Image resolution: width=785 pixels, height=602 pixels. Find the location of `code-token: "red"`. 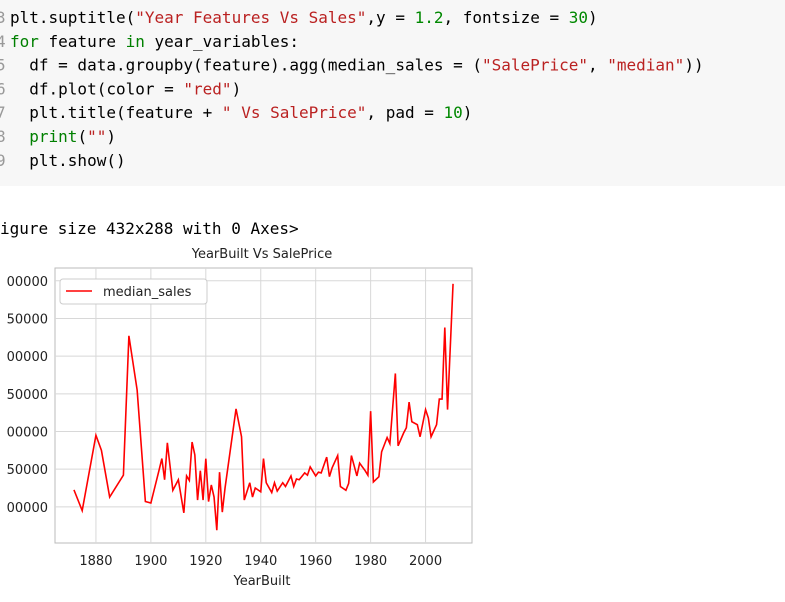

code-token: "red" is located at coordinates (207, 88).